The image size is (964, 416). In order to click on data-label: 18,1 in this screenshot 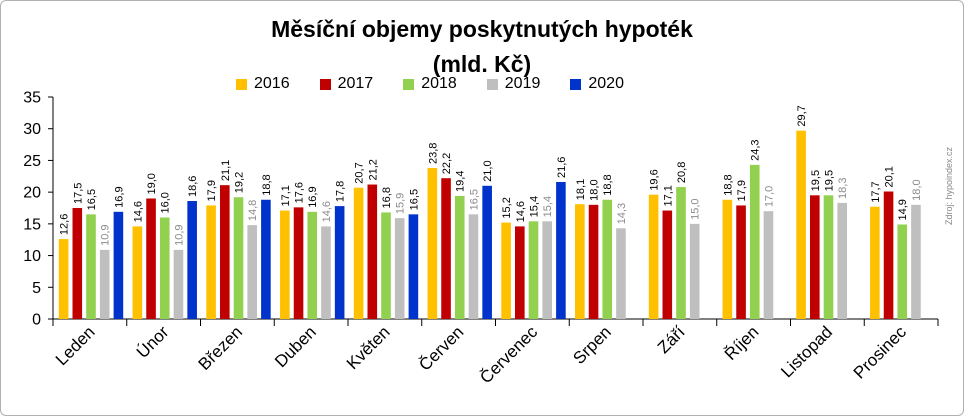, I will do `click(581, 189)`.